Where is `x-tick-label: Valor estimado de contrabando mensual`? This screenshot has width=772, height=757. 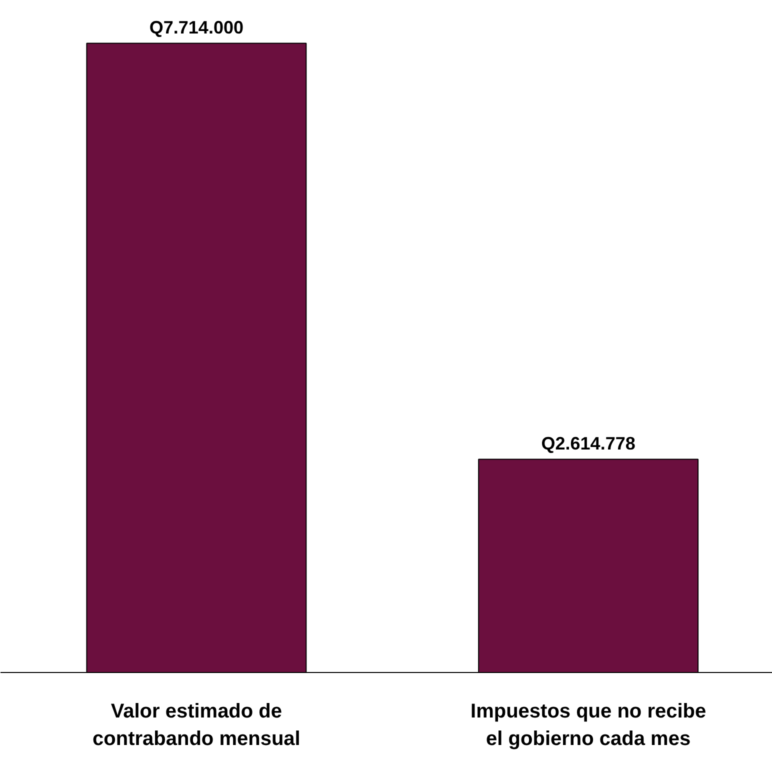 x-tick-label: Valor estimado de contrabando mensual is located at coordinates (196, 725).